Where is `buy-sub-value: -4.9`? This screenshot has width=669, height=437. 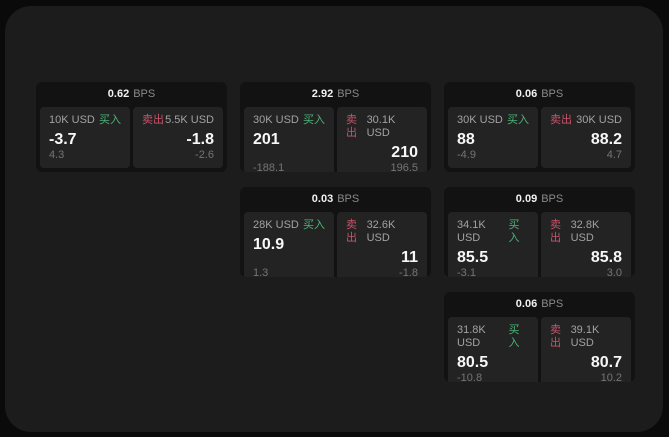
buy-sub-value: -4.9 is located at coordinates (466, 155).